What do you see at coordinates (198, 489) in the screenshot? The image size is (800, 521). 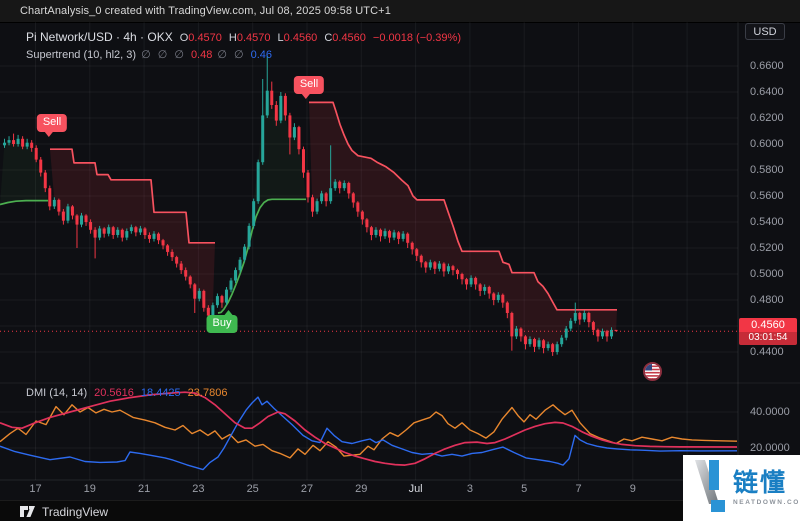 I see `time-axis-label: 23` at bounding box center [198, 489].